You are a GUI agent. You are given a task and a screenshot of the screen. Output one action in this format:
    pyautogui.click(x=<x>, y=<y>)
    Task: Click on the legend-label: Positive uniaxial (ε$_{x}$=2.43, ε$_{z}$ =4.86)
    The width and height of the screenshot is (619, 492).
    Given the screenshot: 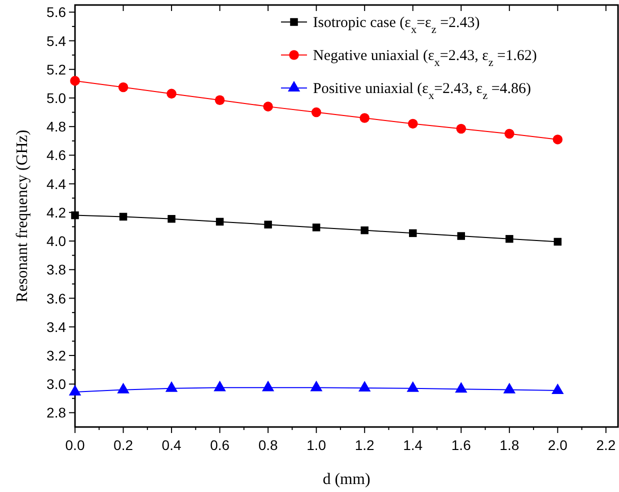 What is the action you would take?
    pyautogui.click(x=422, y=91)
    